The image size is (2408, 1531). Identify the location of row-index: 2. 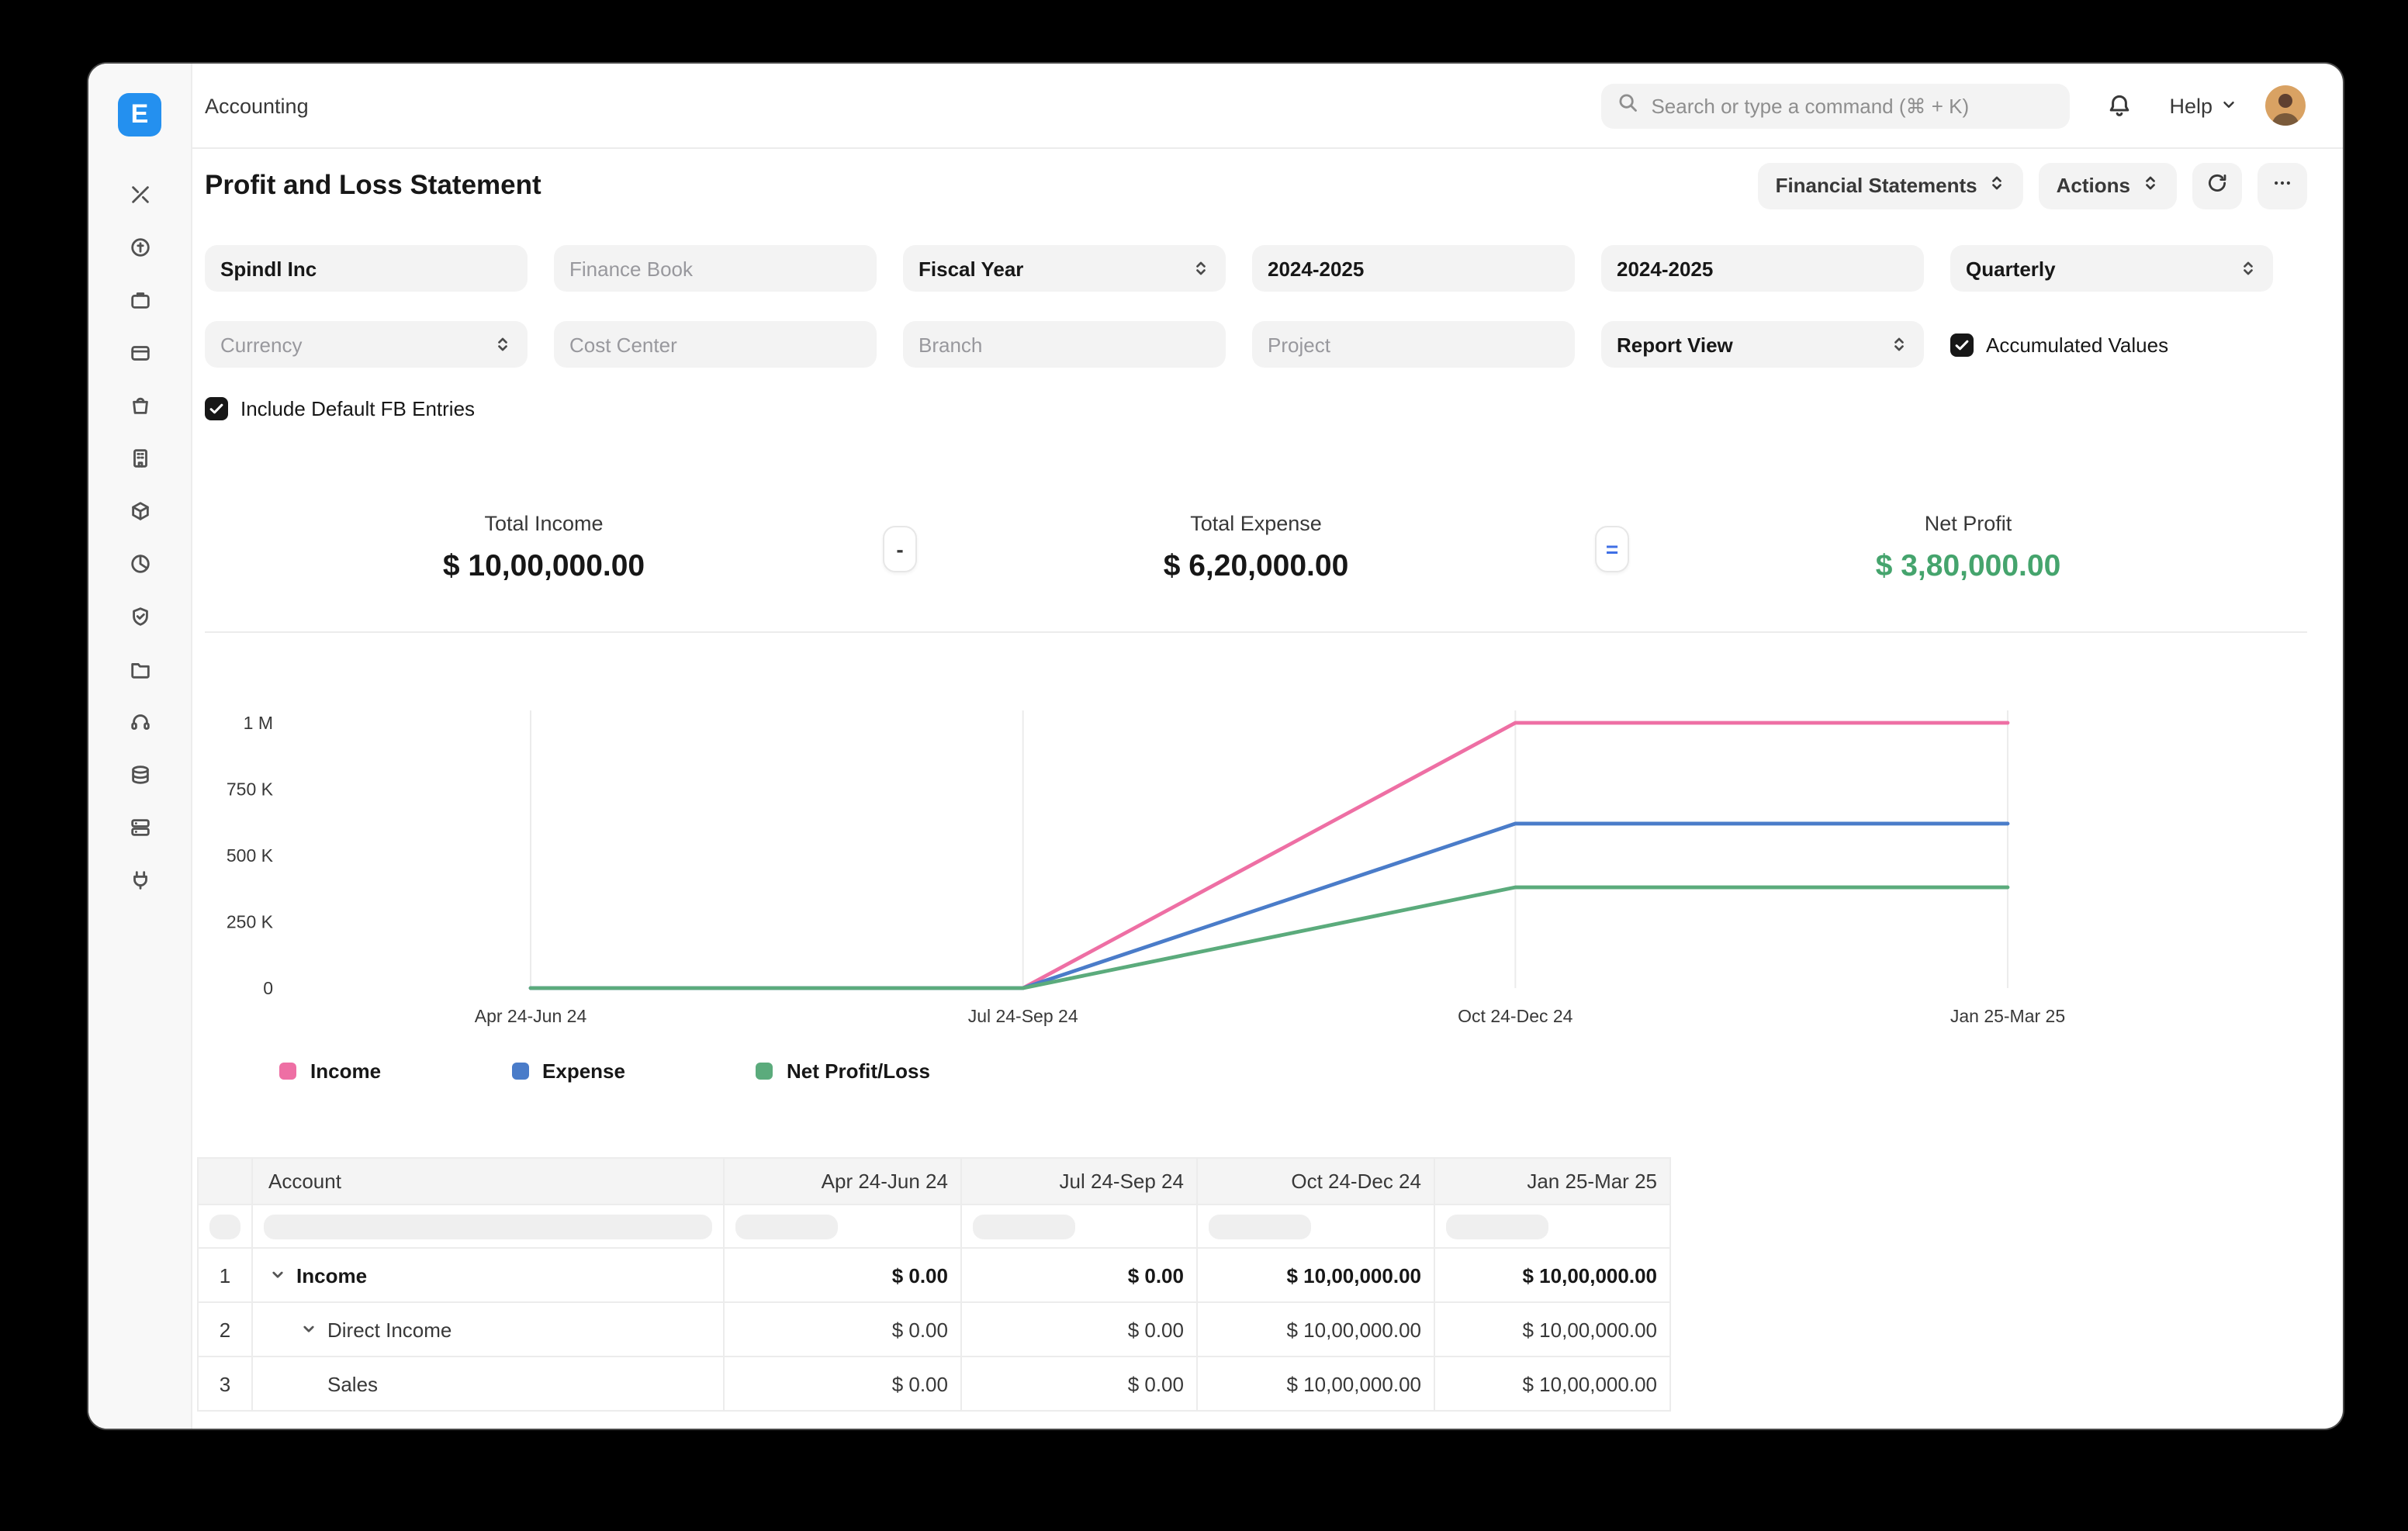
(225, 1329).